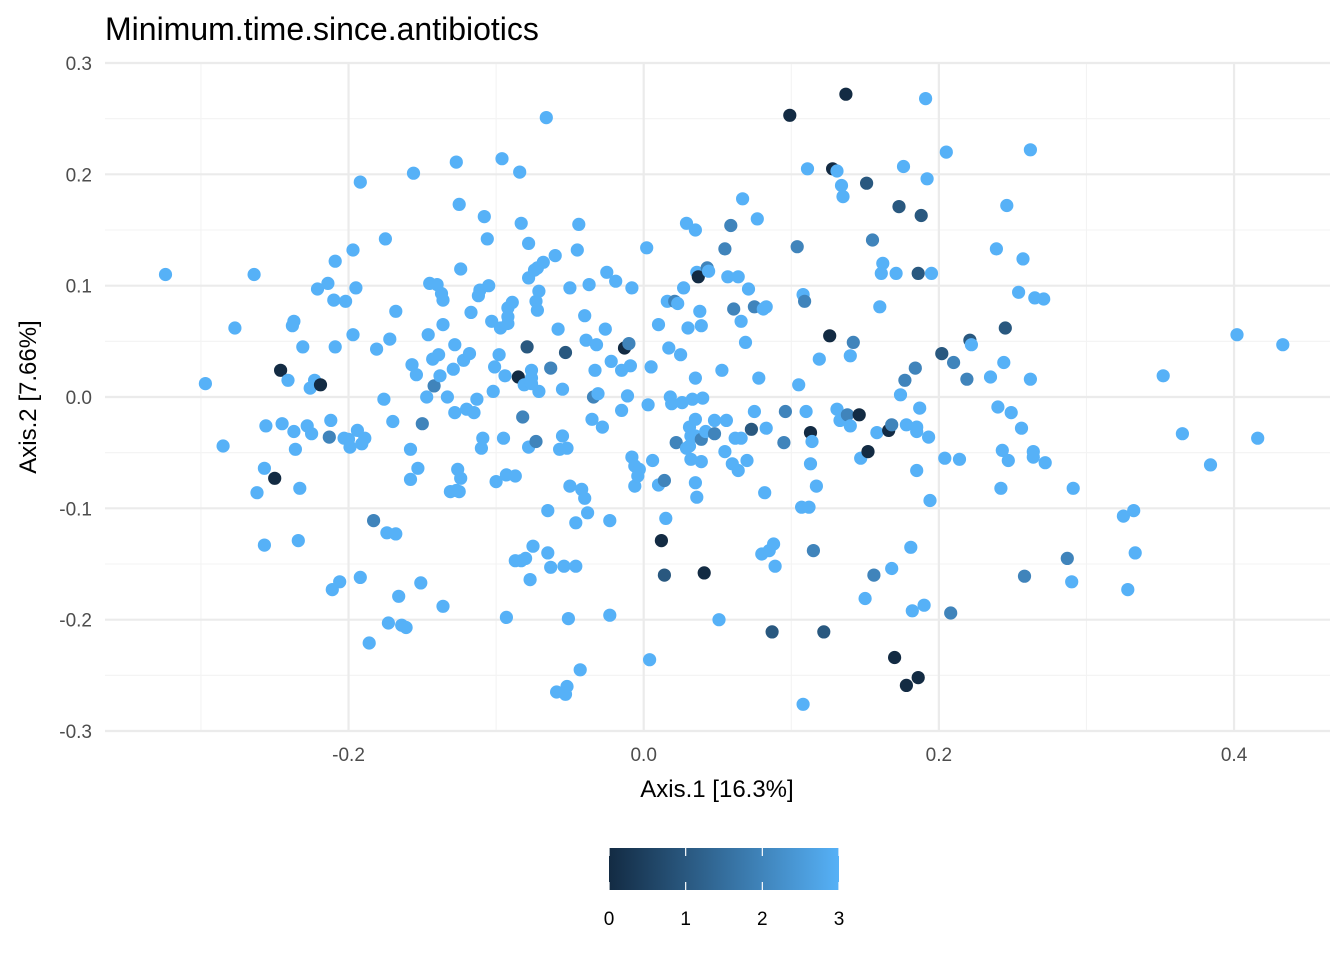  Describe the element at coordinates (643, 755) in the screenshot. I see `x-tick-label: 0.0` at that location.